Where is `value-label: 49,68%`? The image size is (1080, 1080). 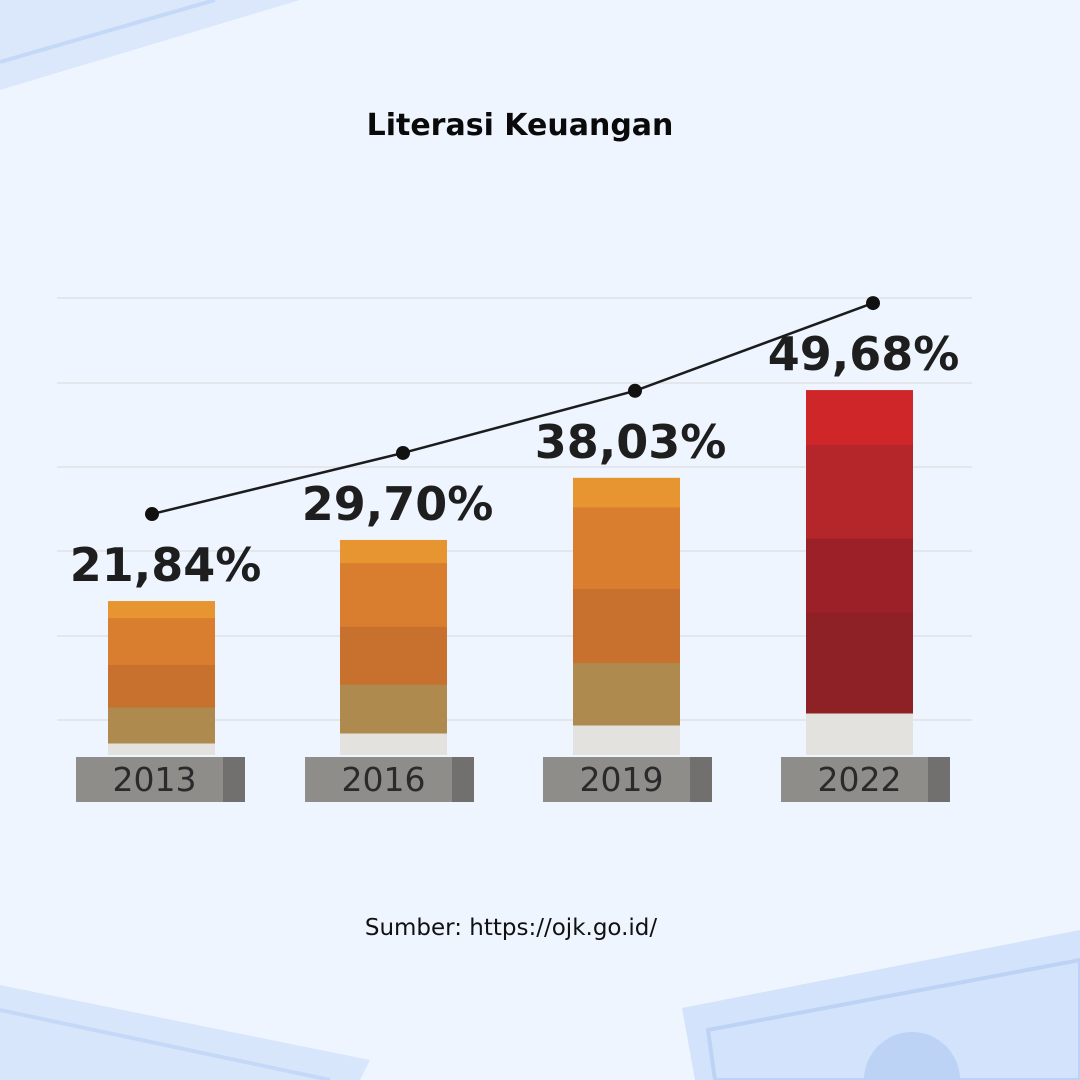 value-label: 49,68% is located at coordinates (864, 354).